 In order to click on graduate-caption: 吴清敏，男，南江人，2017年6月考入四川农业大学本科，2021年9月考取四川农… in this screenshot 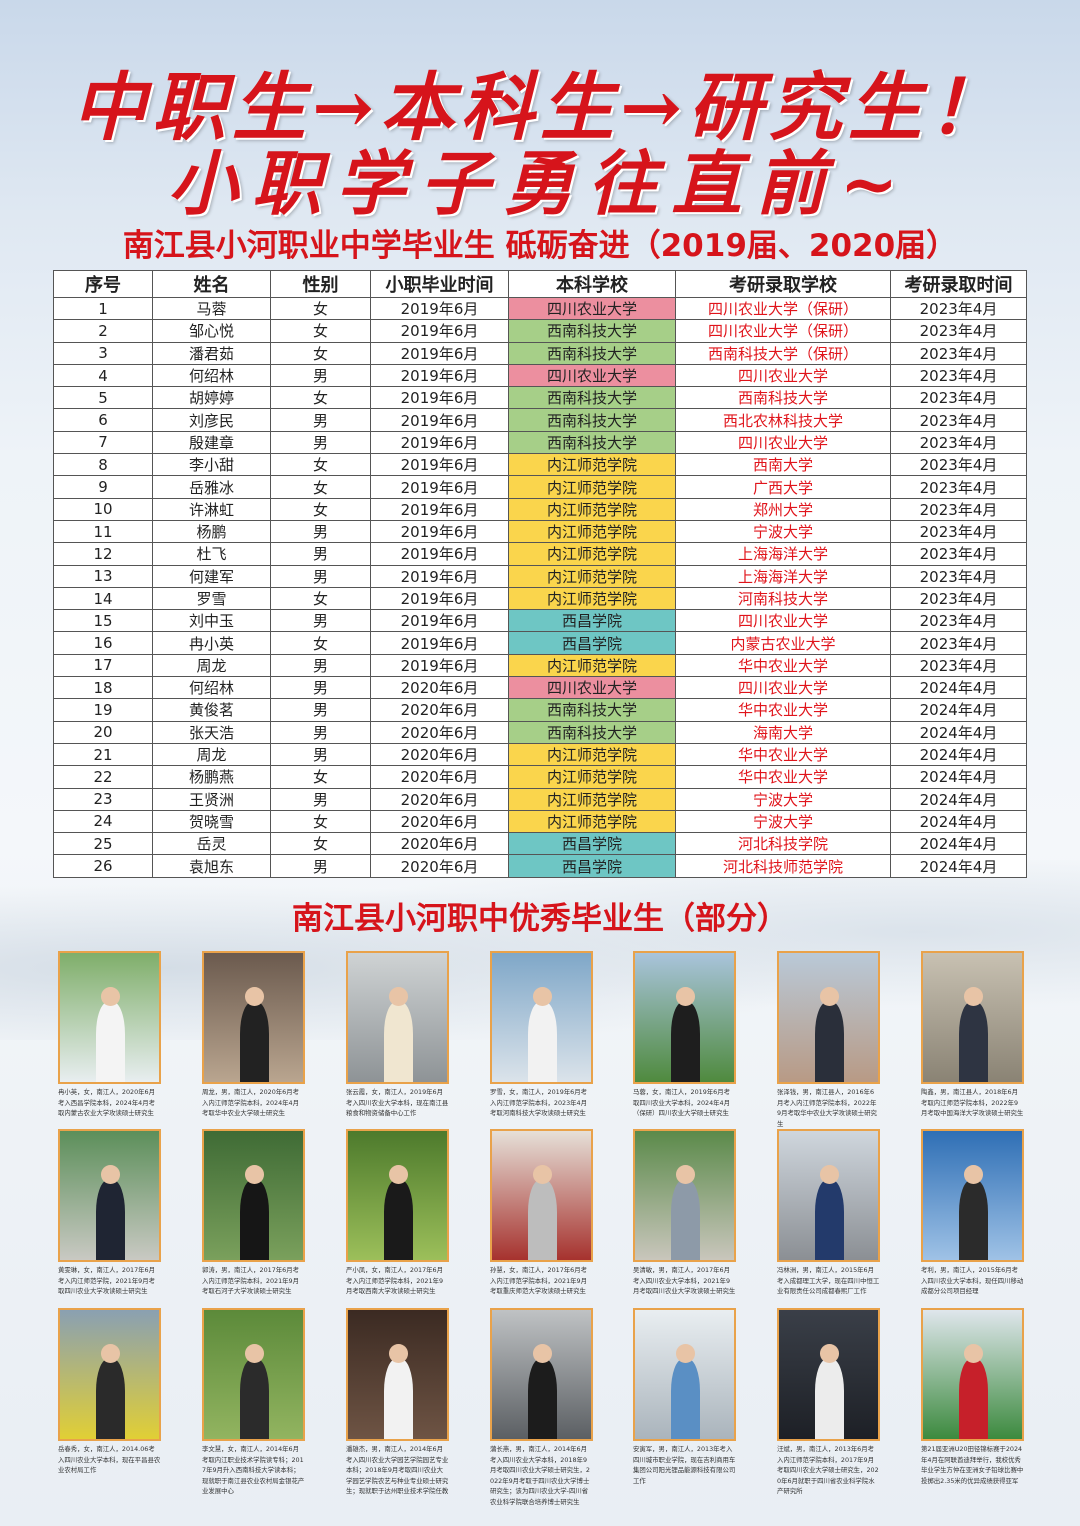, I will do `click(684, 1280)`.